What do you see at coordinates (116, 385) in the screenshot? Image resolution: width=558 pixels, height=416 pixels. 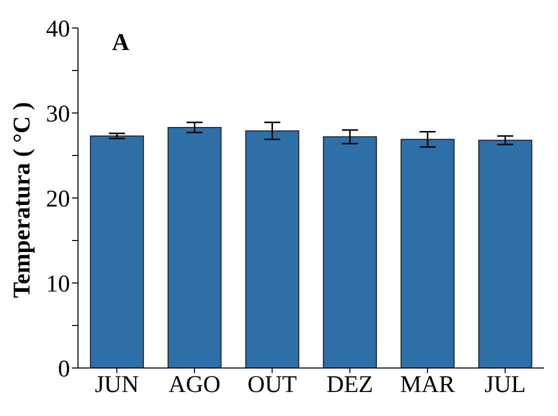 I see `x-tick-label: JUN` at bounding box center [116, 385].